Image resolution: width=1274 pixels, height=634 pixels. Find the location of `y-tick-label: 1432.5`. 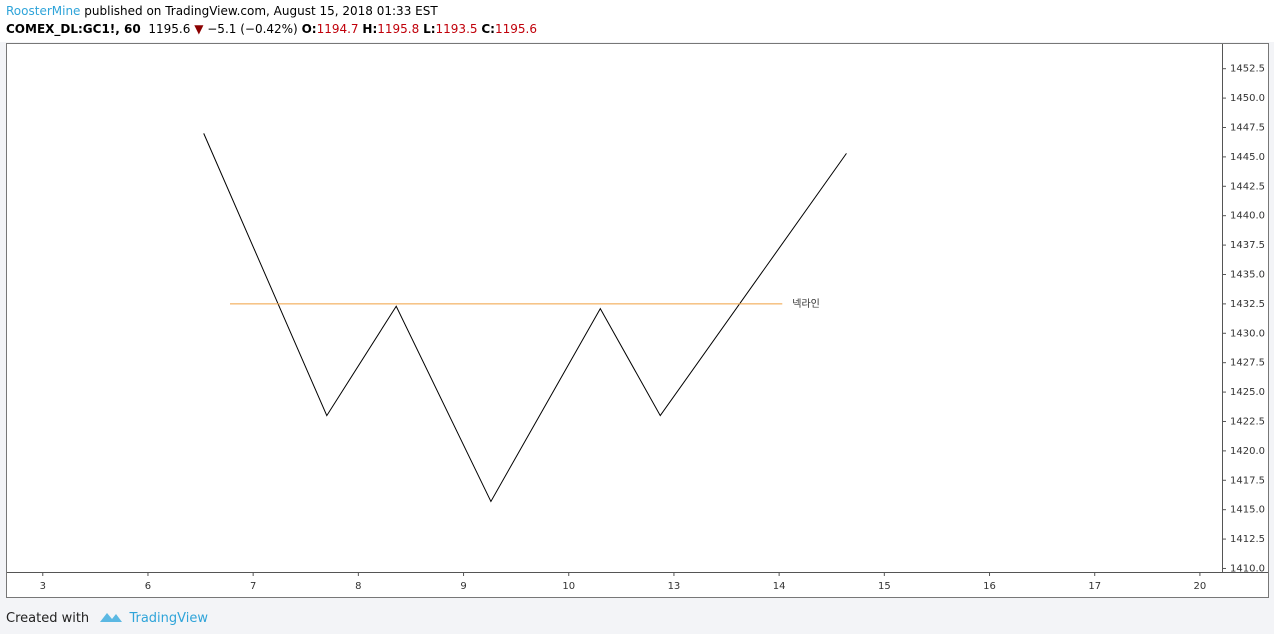

y-tick-label: 1432.5 is located at coordinates (1247, 304).